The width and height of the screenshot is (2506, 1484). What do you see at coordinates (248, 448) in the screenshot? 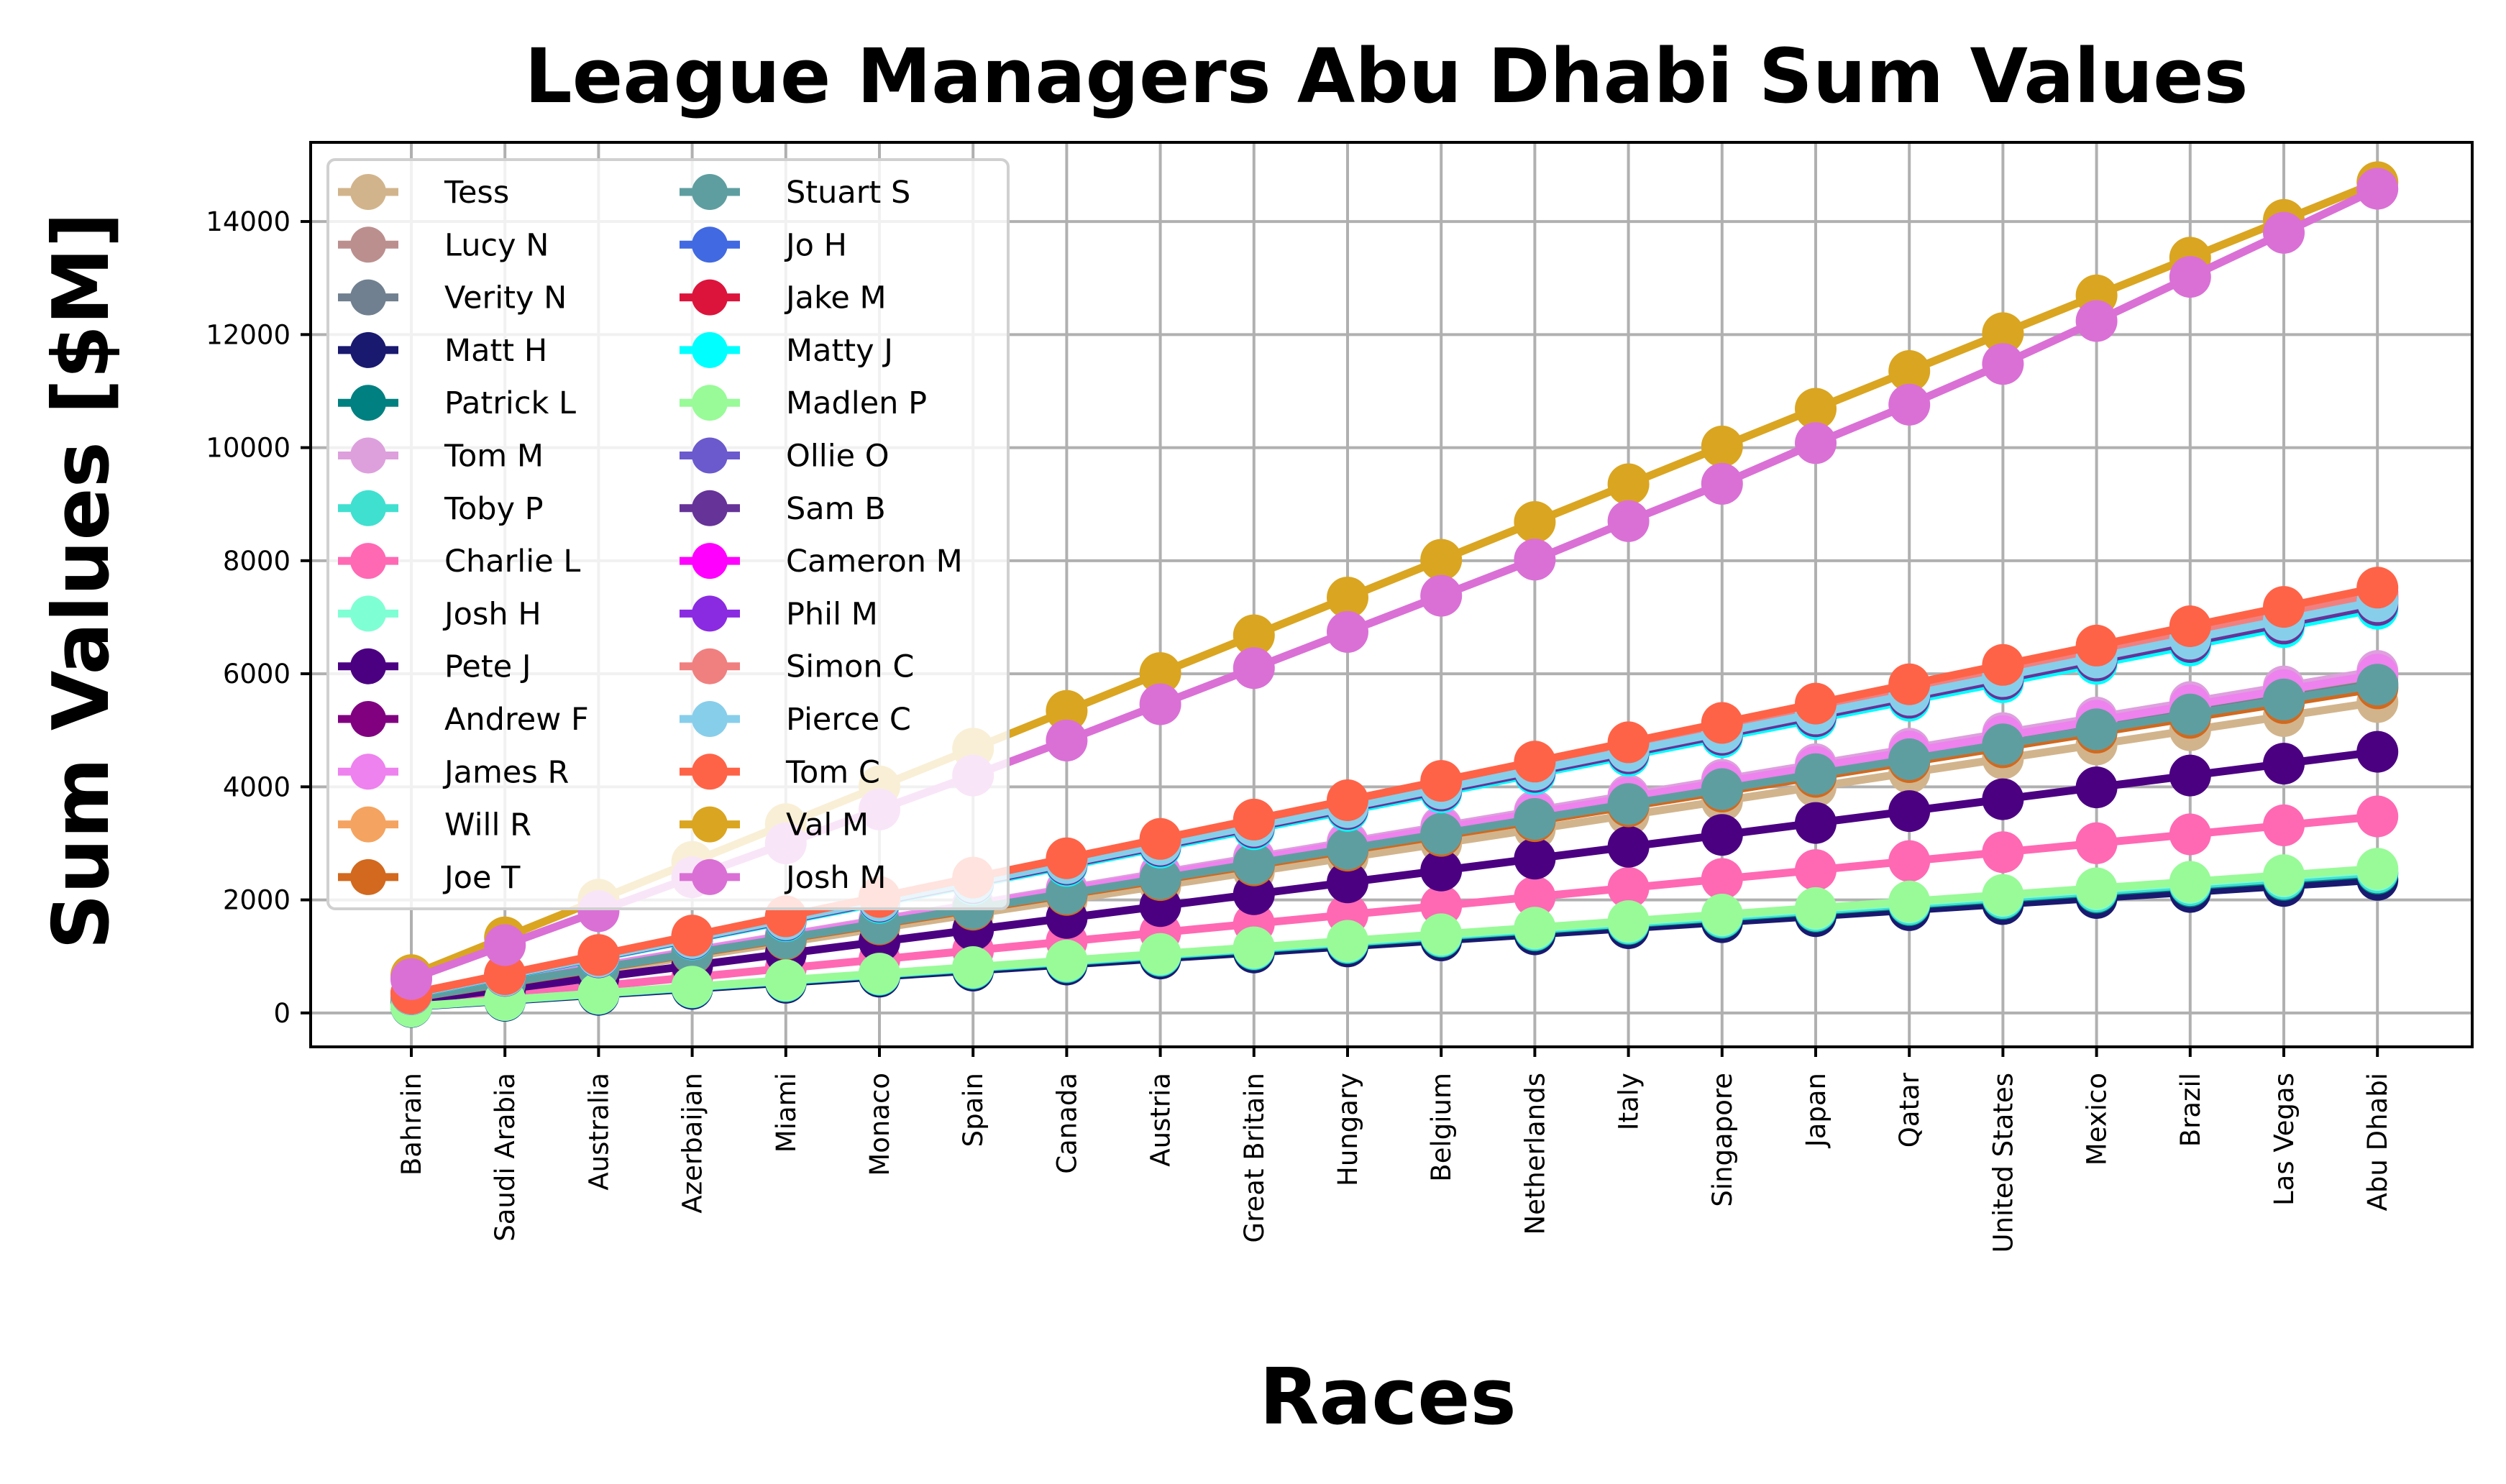
I see `y-tick-label: 10000` at bounding box center [248, 448].